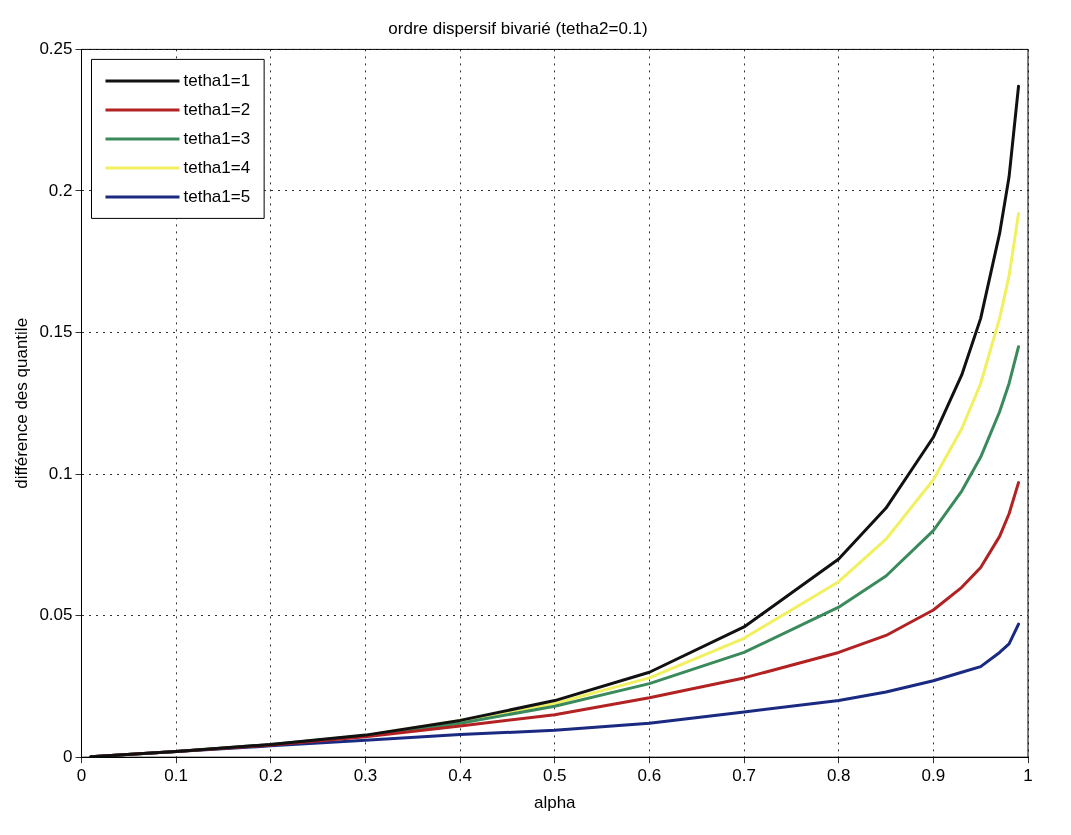 The image size is (1071, 835). Describe the element at coordinates (68, 756) in the screenshot. I see `y-tick-label: 0` at that location.